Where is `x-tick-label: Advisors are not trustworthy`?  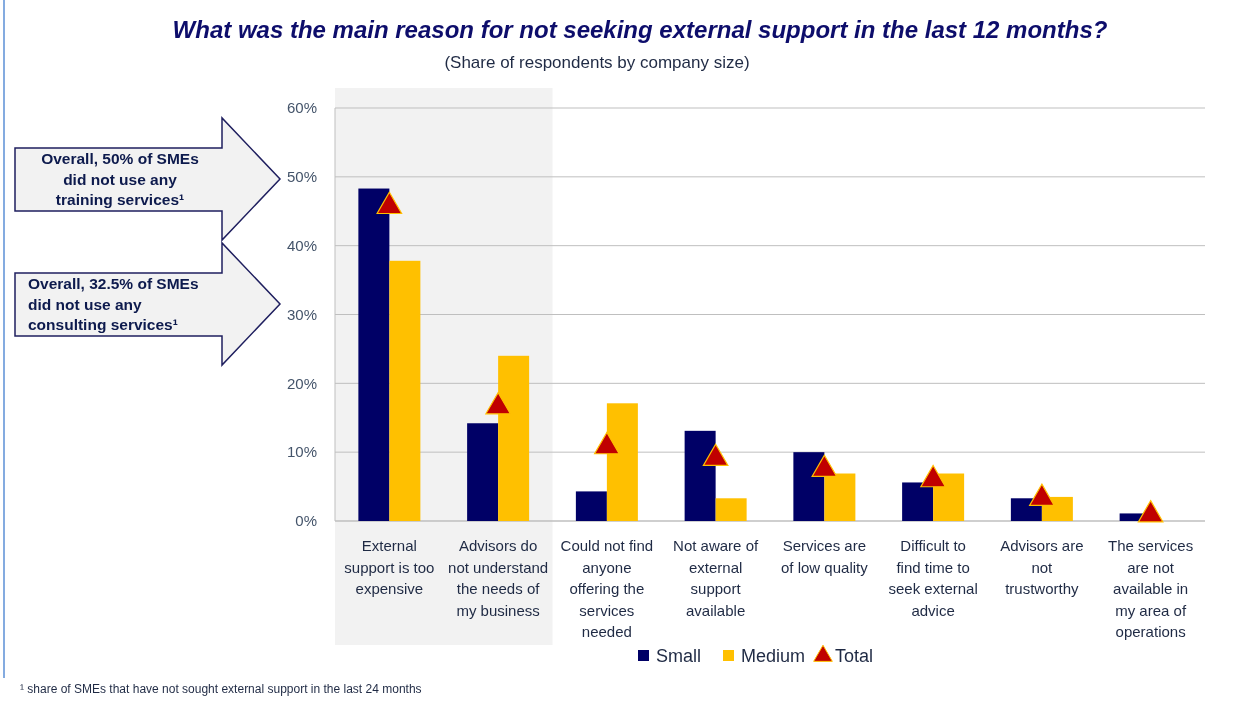
x-tick-label: Advisors are not trustworthy is located at coordinates (1042, 567).